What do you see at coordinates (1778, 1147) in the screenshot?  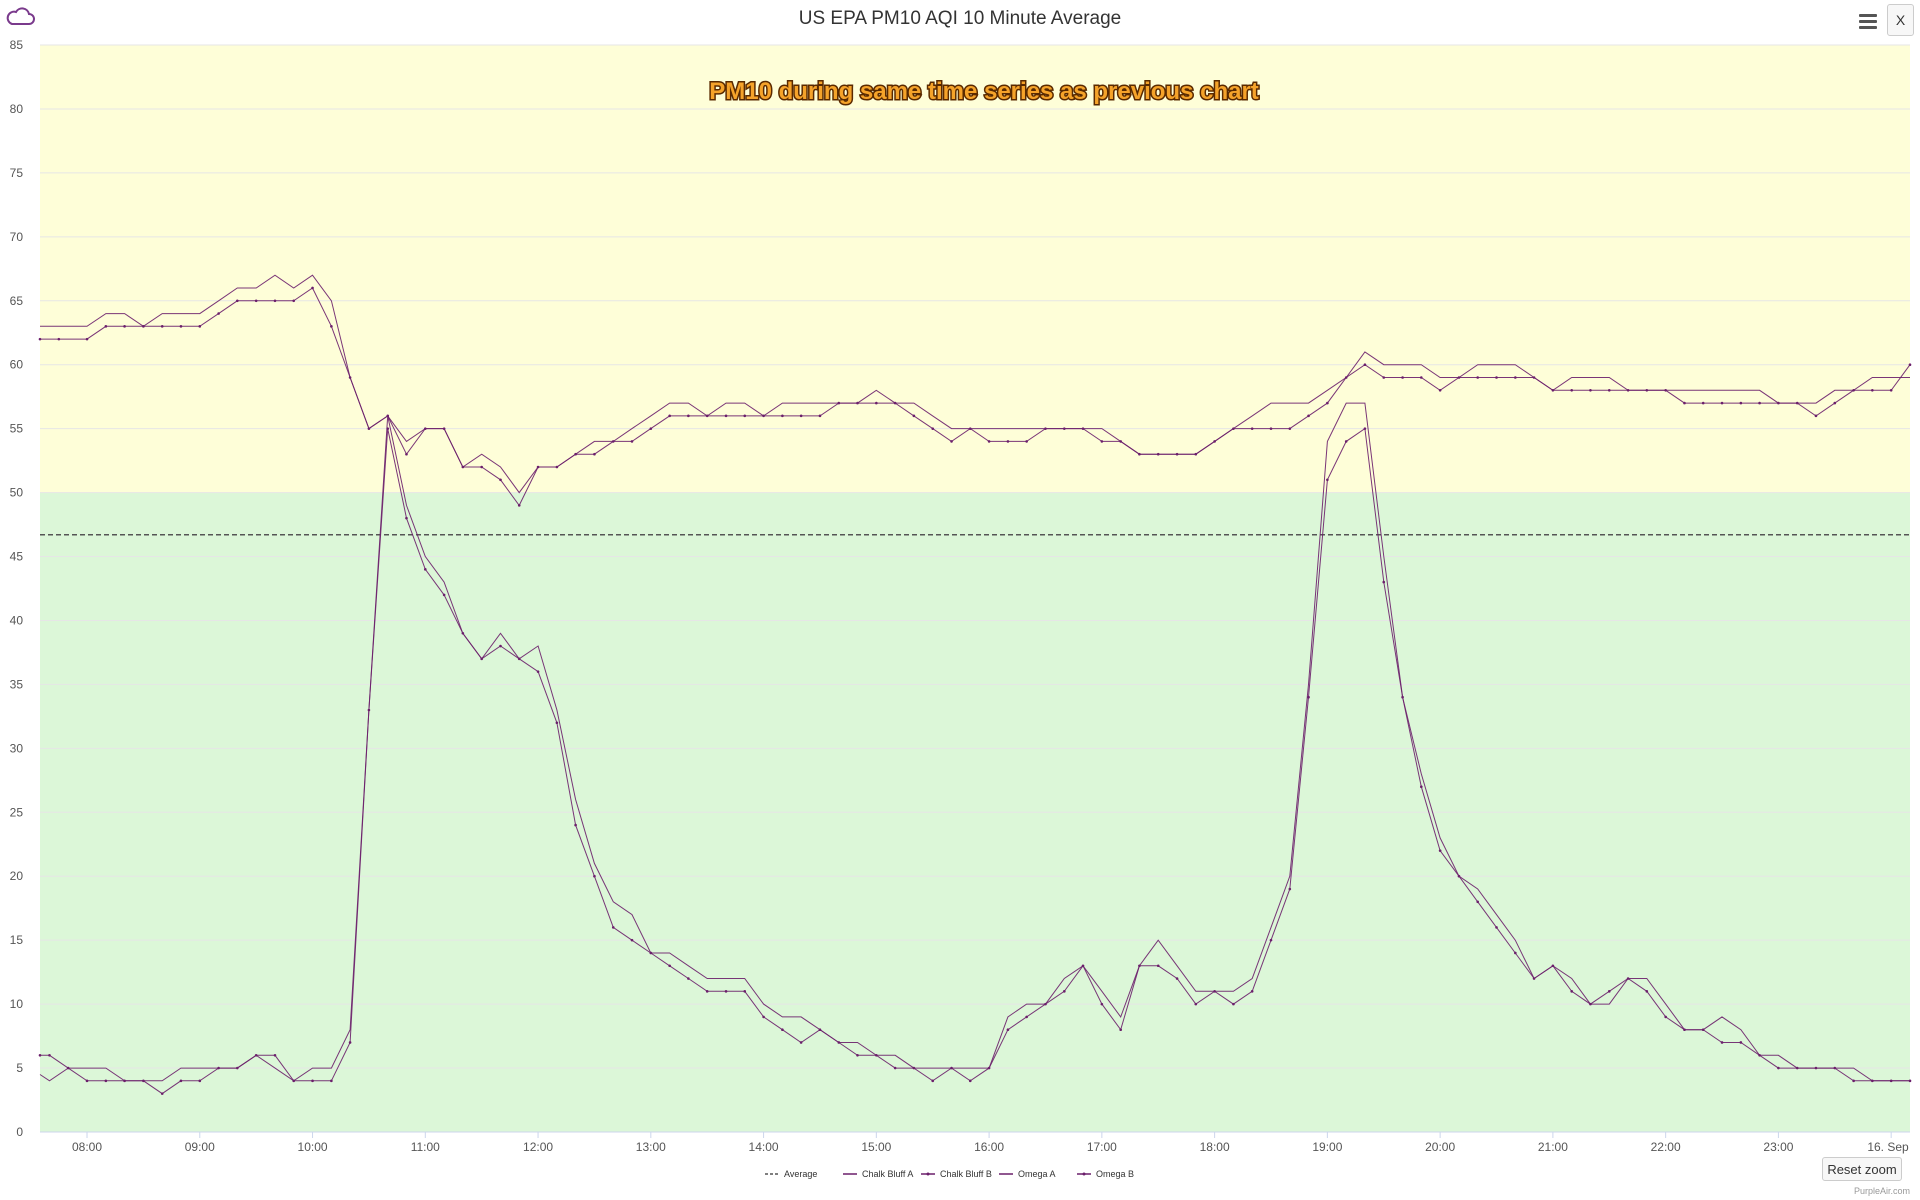 I see `x-tick-label: 23:00` at bounding box center [1778, 1147].